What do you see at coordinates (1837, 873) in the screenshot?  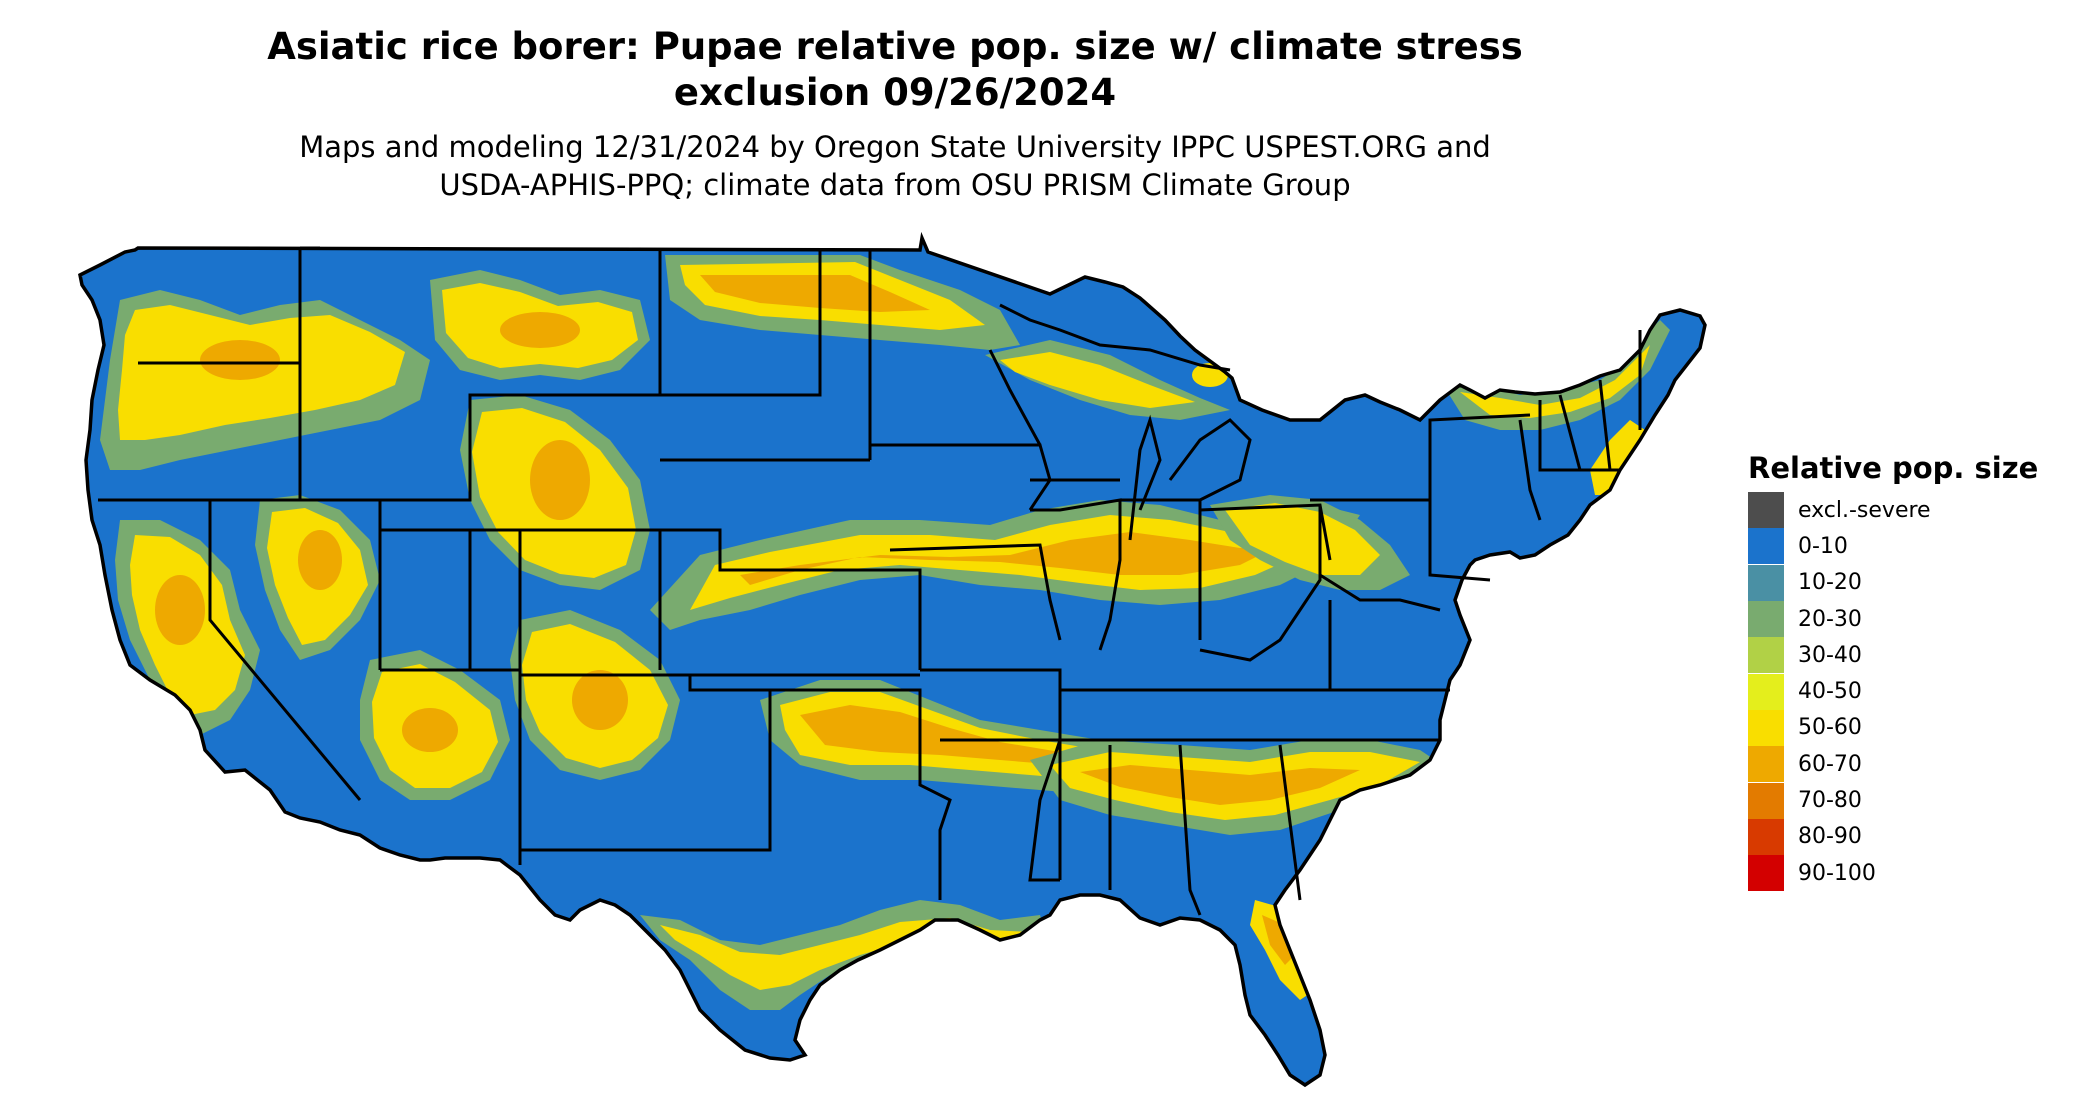 I see `legend-label: 90-100` at bounding box center [1837, 873].